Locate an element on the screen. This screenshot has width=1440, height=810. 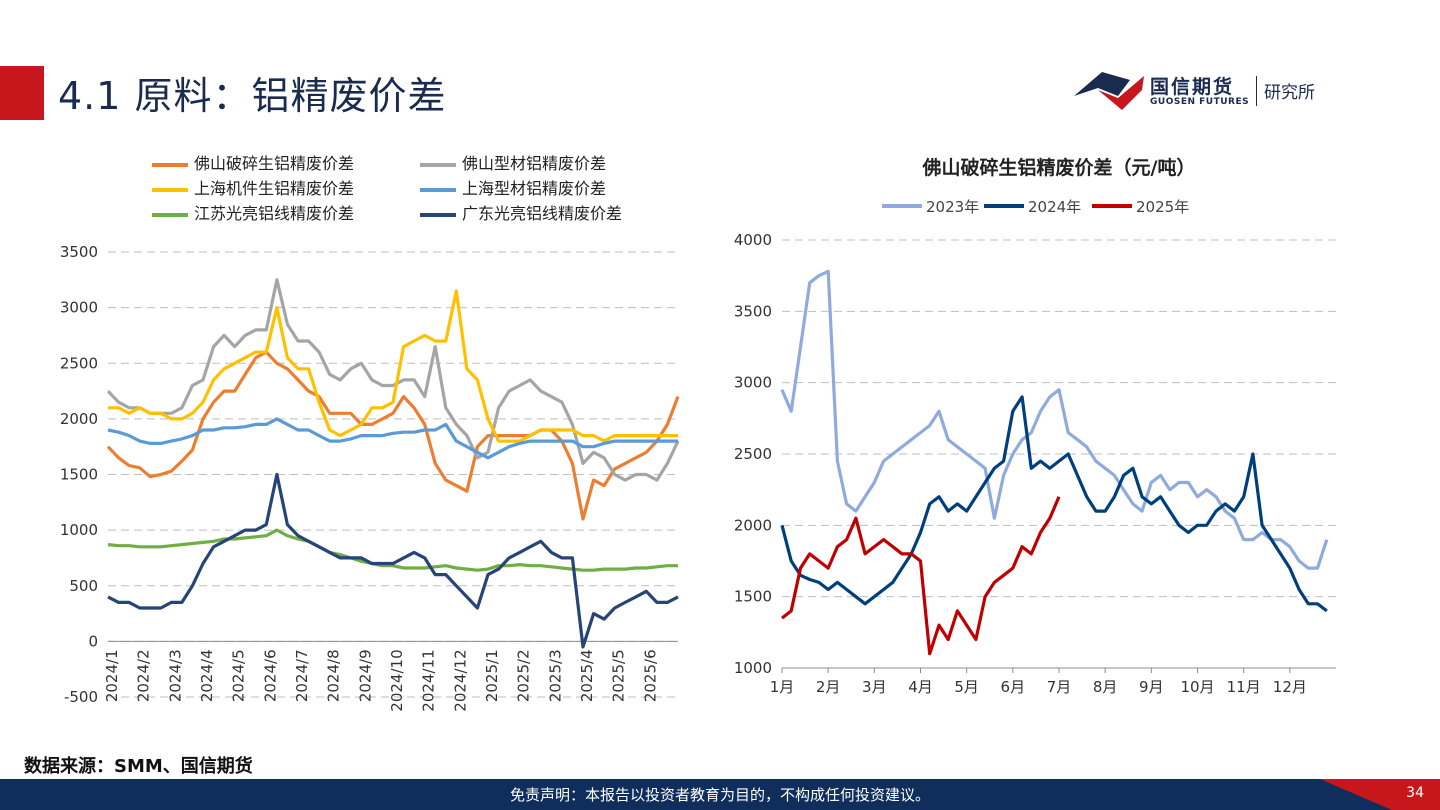
logo-english: GUOSEN FUTURES is located at coordinates (1200, 102).